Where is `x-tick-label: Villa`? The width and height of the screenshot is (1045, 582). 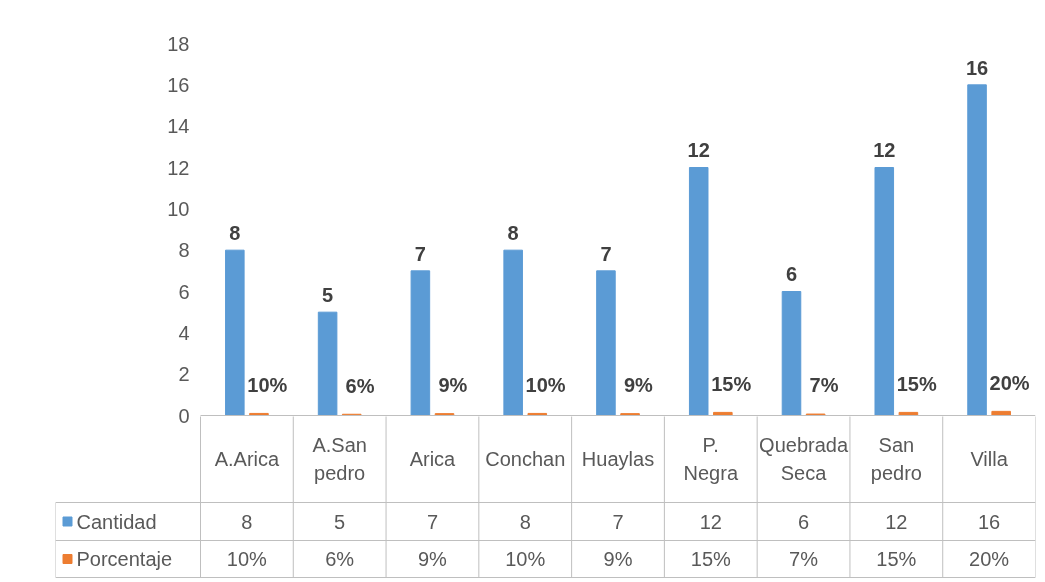 x-tick-label: Villa is located at coordinates (989, 459).